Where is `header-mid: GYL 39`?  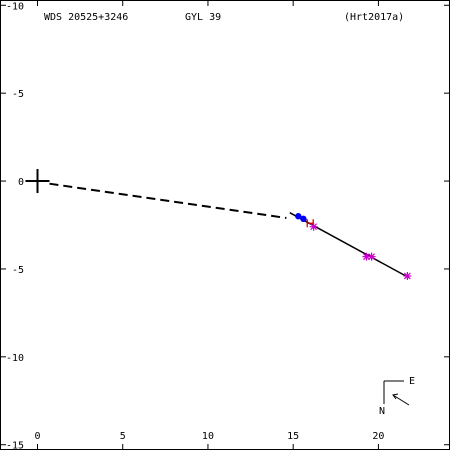 header-mid: GYL 39 is located at coordinates (203, 17).